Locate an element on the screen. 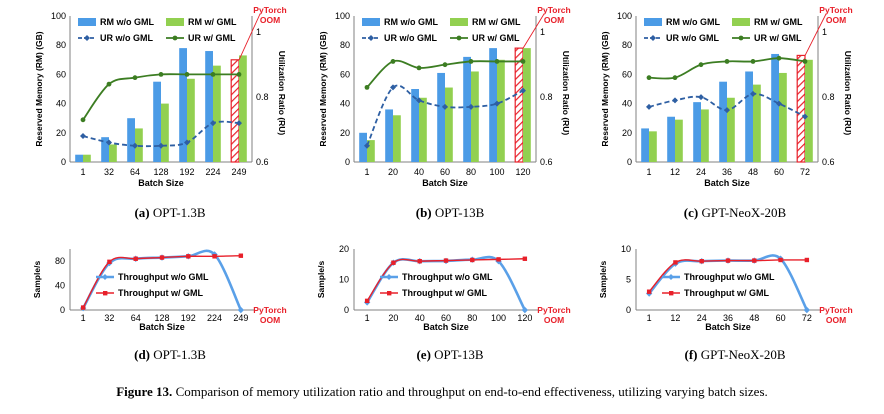 This screenshot has height=414, width=884. x-tick-label: 32 is located at coordinates (109, 318).